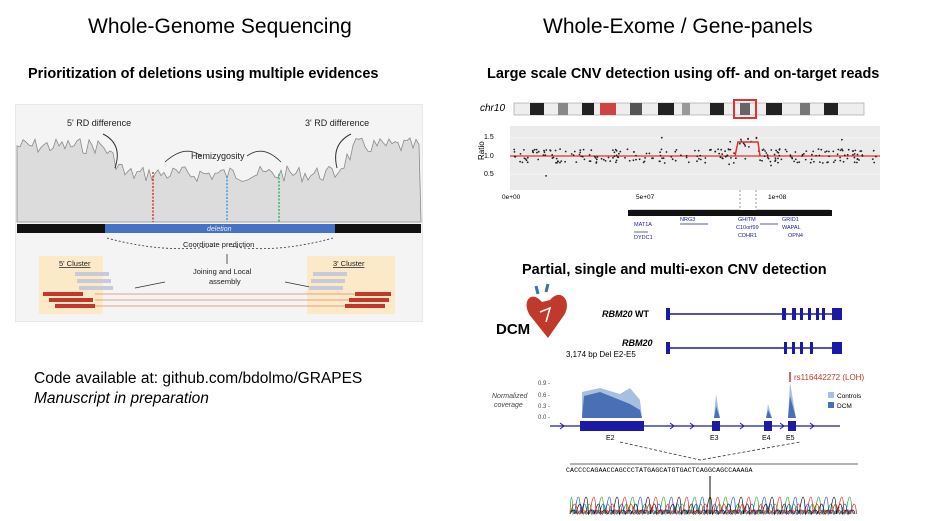  I want to click on norm-label-1: Normalized, so click(510, 396).